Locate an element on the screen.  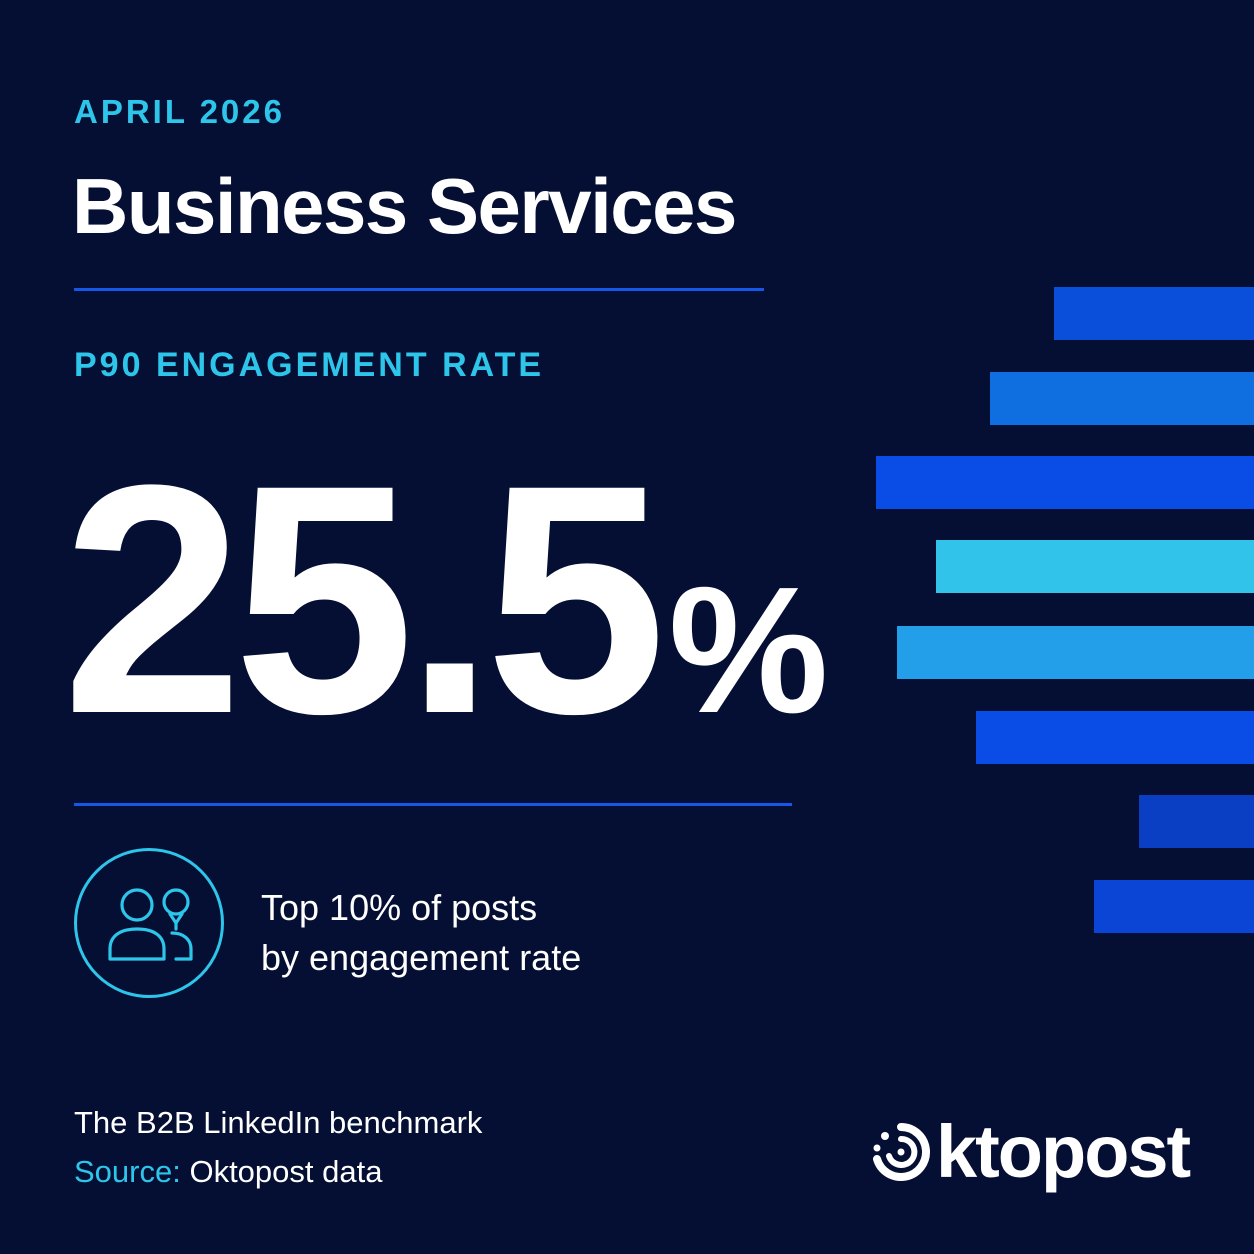
source-value: Oktopost data is located at coordinates (281, 1171).